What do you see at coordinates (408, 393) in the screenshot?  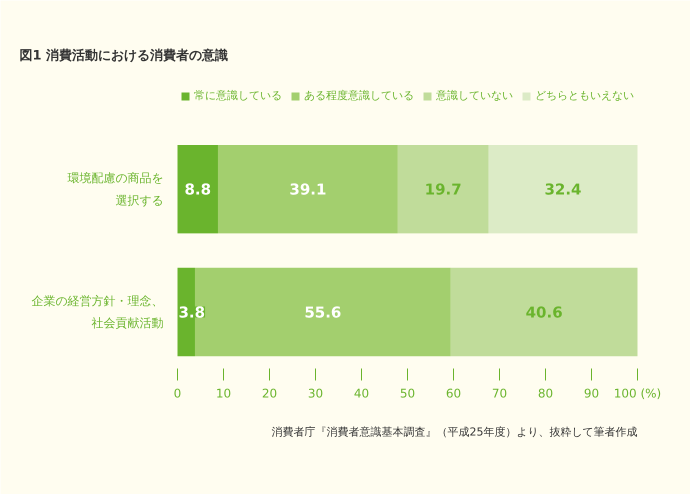 I see `x-tick-label: 50` at bounding box center [408, 393].